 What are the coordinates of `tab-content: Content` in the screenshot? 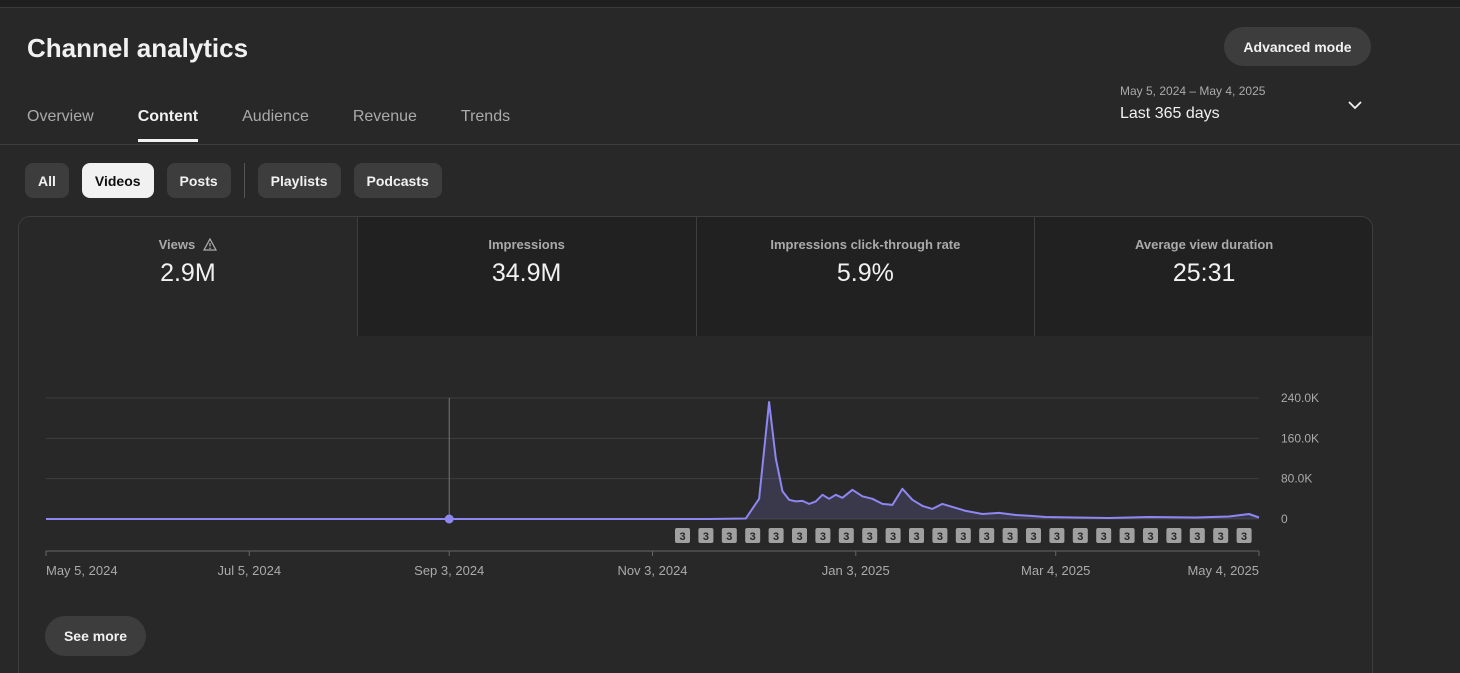 It's located at (168, 125).